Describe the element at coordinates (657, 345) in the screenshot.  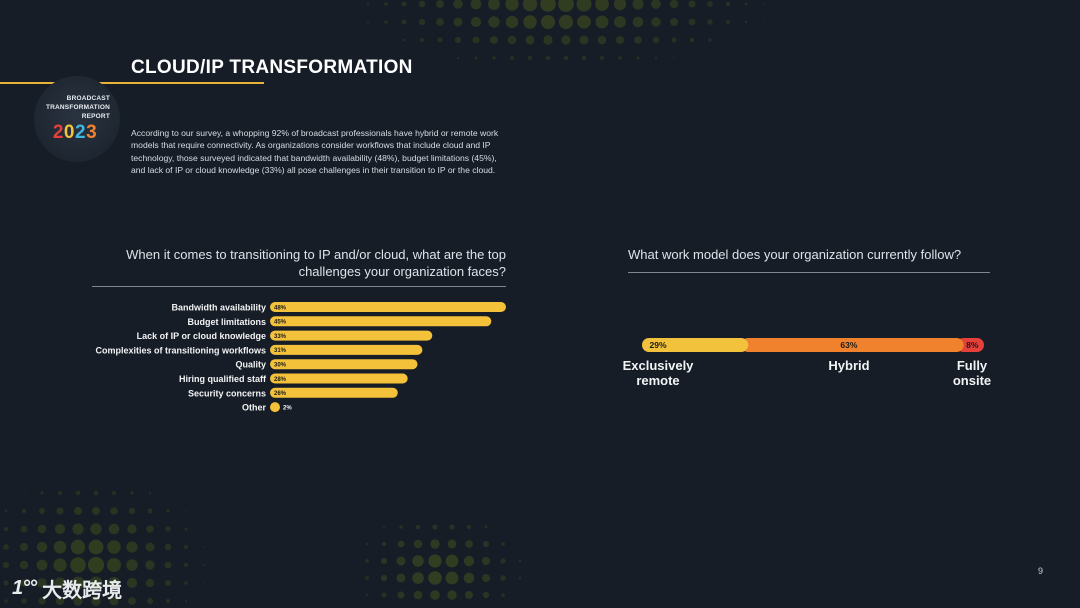
I see `stacked-segment-value: 29%` at that location.